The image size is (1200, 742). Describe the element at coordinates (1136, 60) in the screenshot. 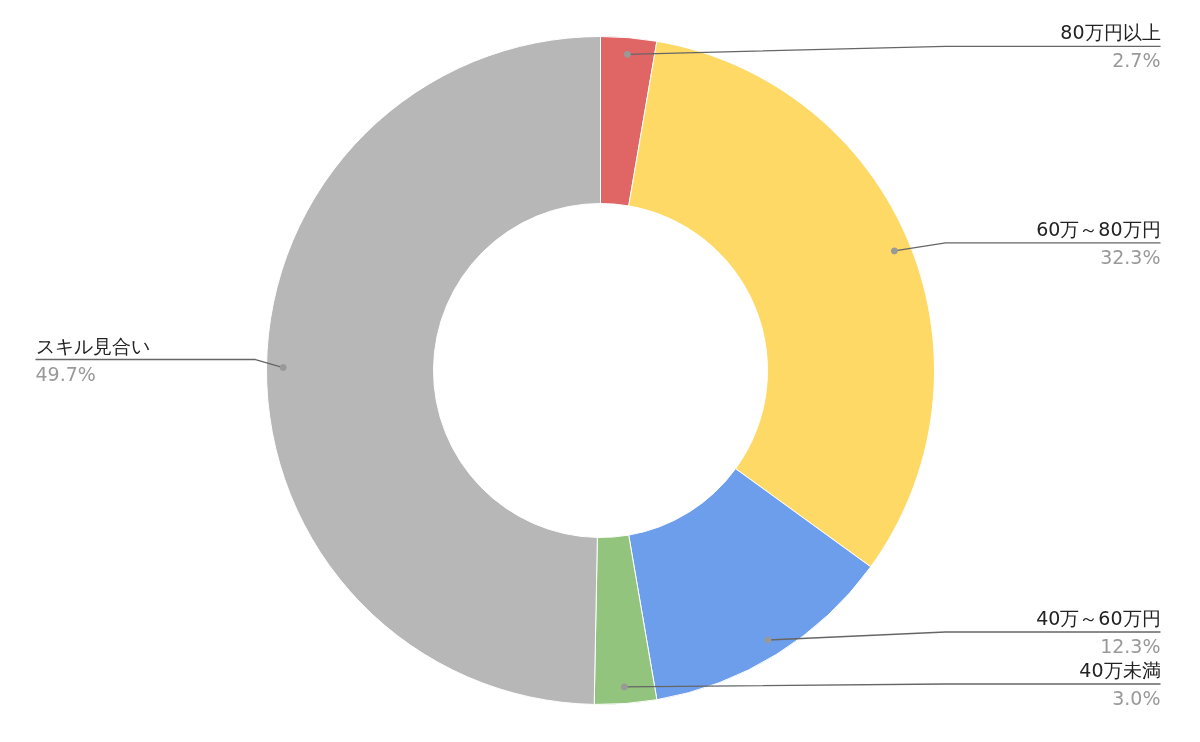

I see `data-label: 2.7%` at that location.